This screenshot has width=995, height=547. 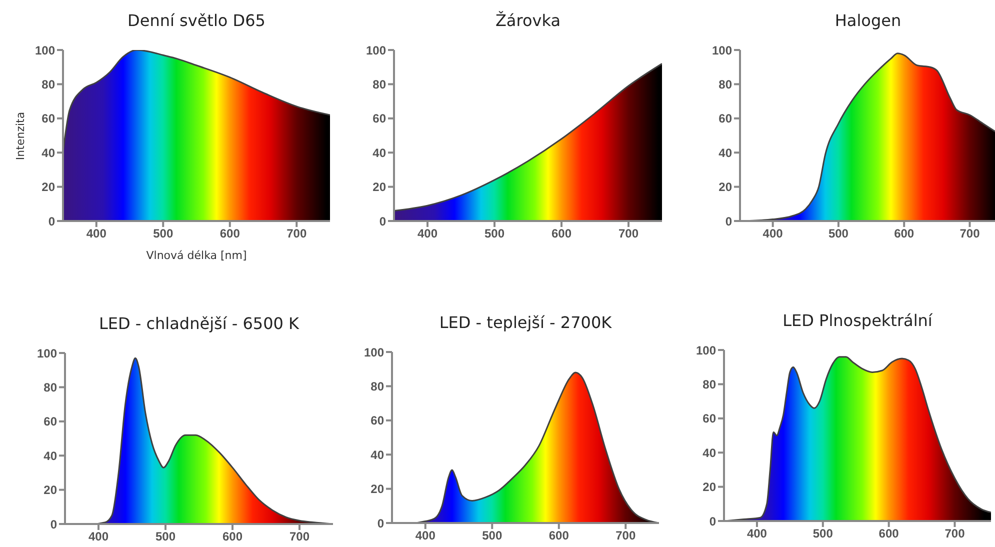 I want to click on chart-title: LED - teplejší - 2700K, so click(x=525, y=323).